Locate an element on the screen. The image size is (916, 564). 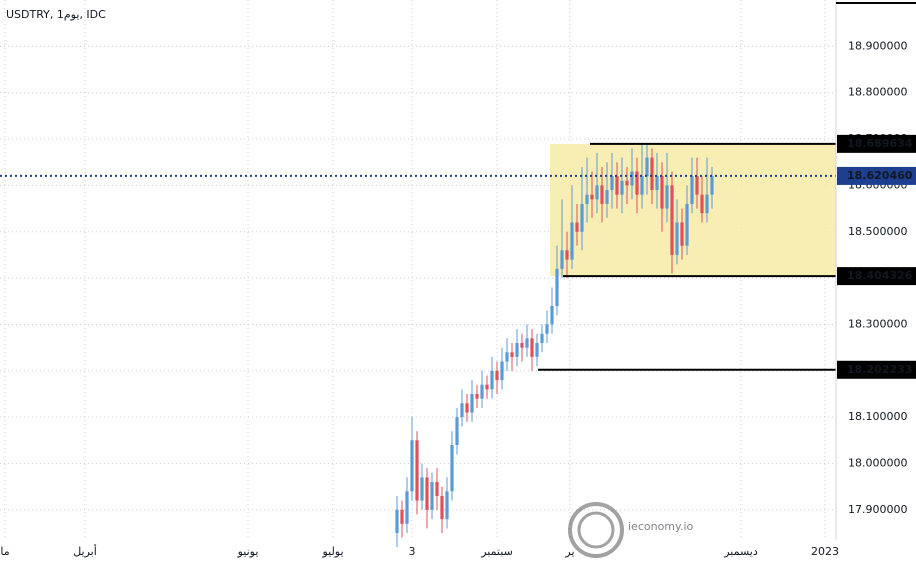
zone-layer is located at coordinates (693, 210).